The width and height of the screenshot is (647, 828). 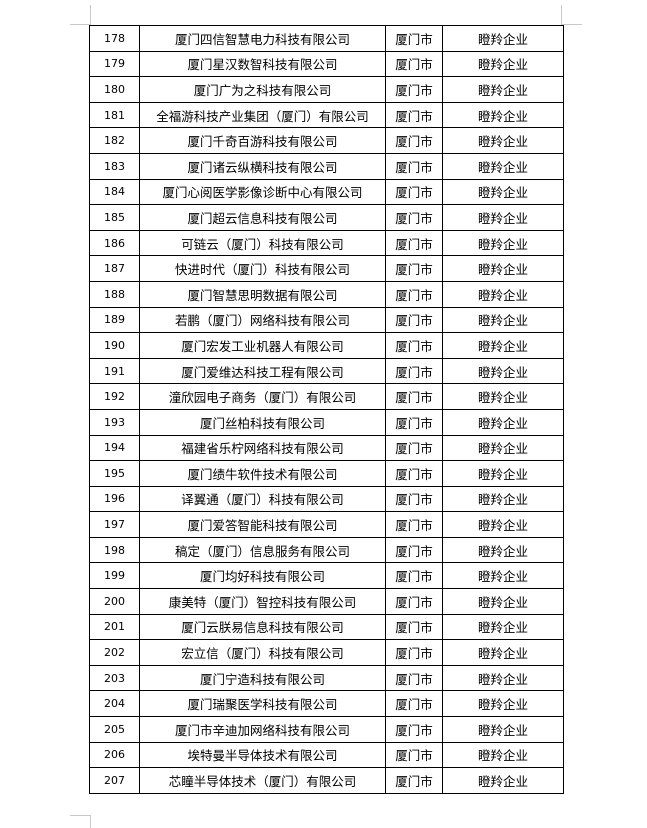 I want to click on company-name: 厦门丝柏科技有限公司, so click(x=262, y=422).